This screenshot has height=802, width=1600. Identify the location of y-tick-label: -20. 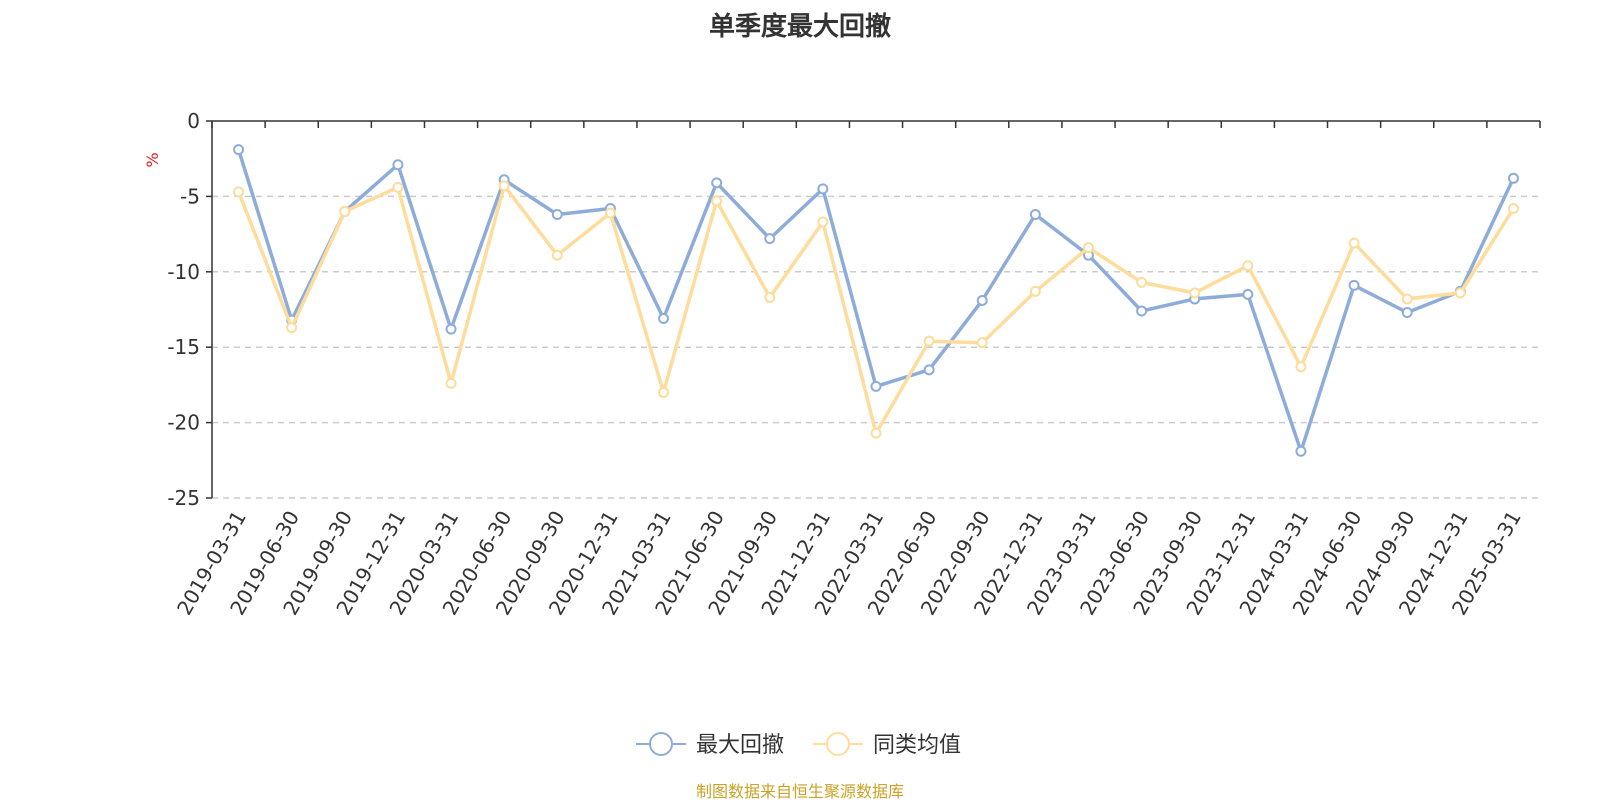
(183, 423).